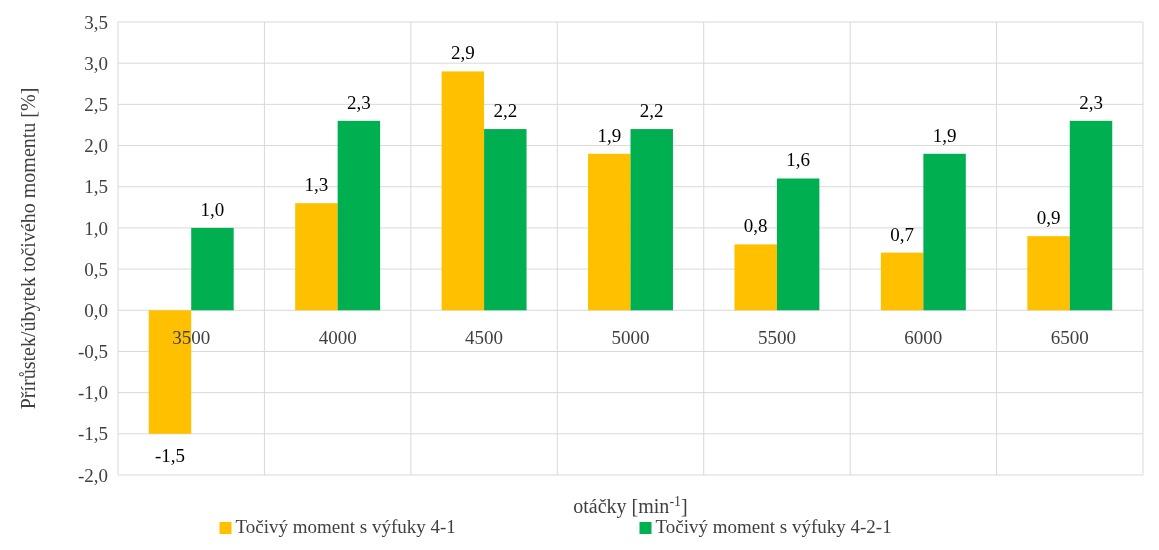  I want to click on x-tick-label: 6000, so click(923, 338).